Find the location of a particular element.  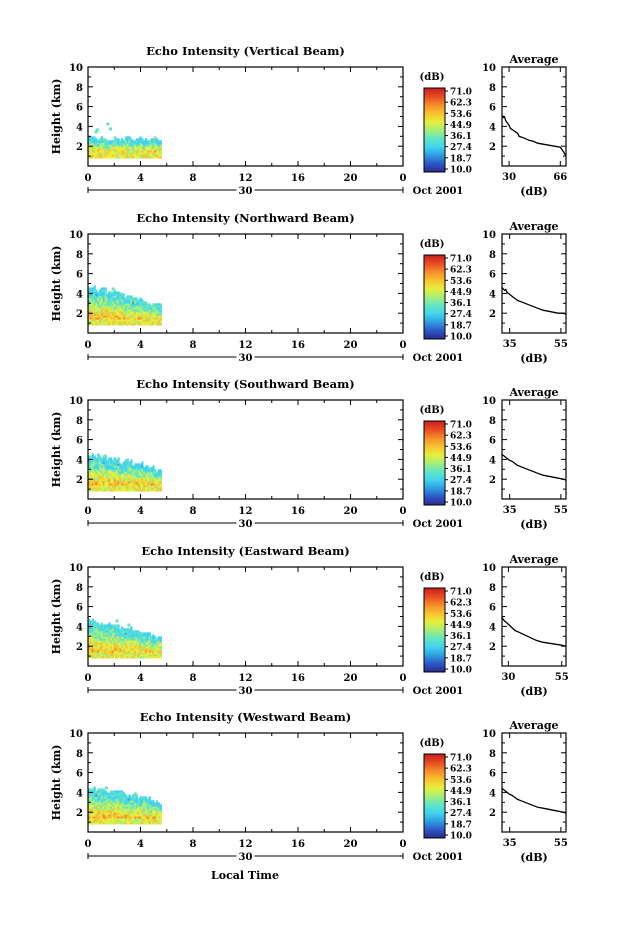

bottom-x-axis-label: Local Time is located at coordinates (245, 875).